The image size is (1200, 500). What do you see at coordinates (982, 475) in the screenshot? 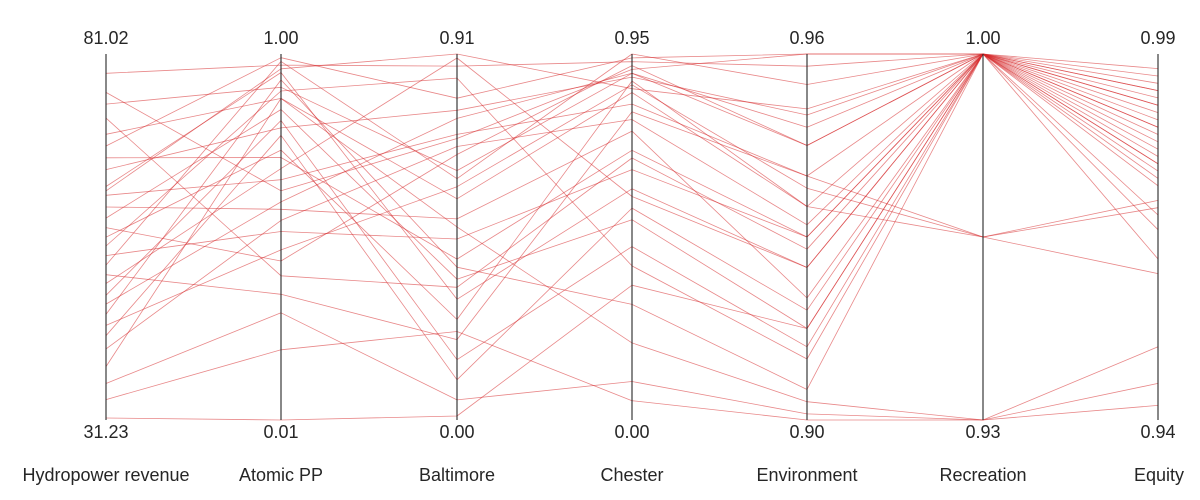
I see `axis-name-label: Recreation` at bounding box center [982, 475].